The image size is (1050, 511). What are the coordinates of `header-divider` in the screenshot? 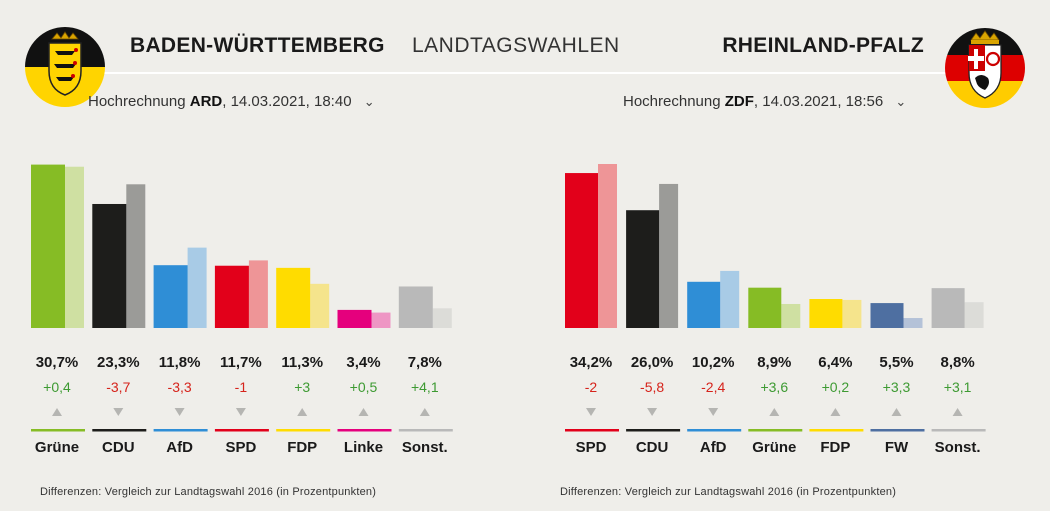 It's located at (525, 73).